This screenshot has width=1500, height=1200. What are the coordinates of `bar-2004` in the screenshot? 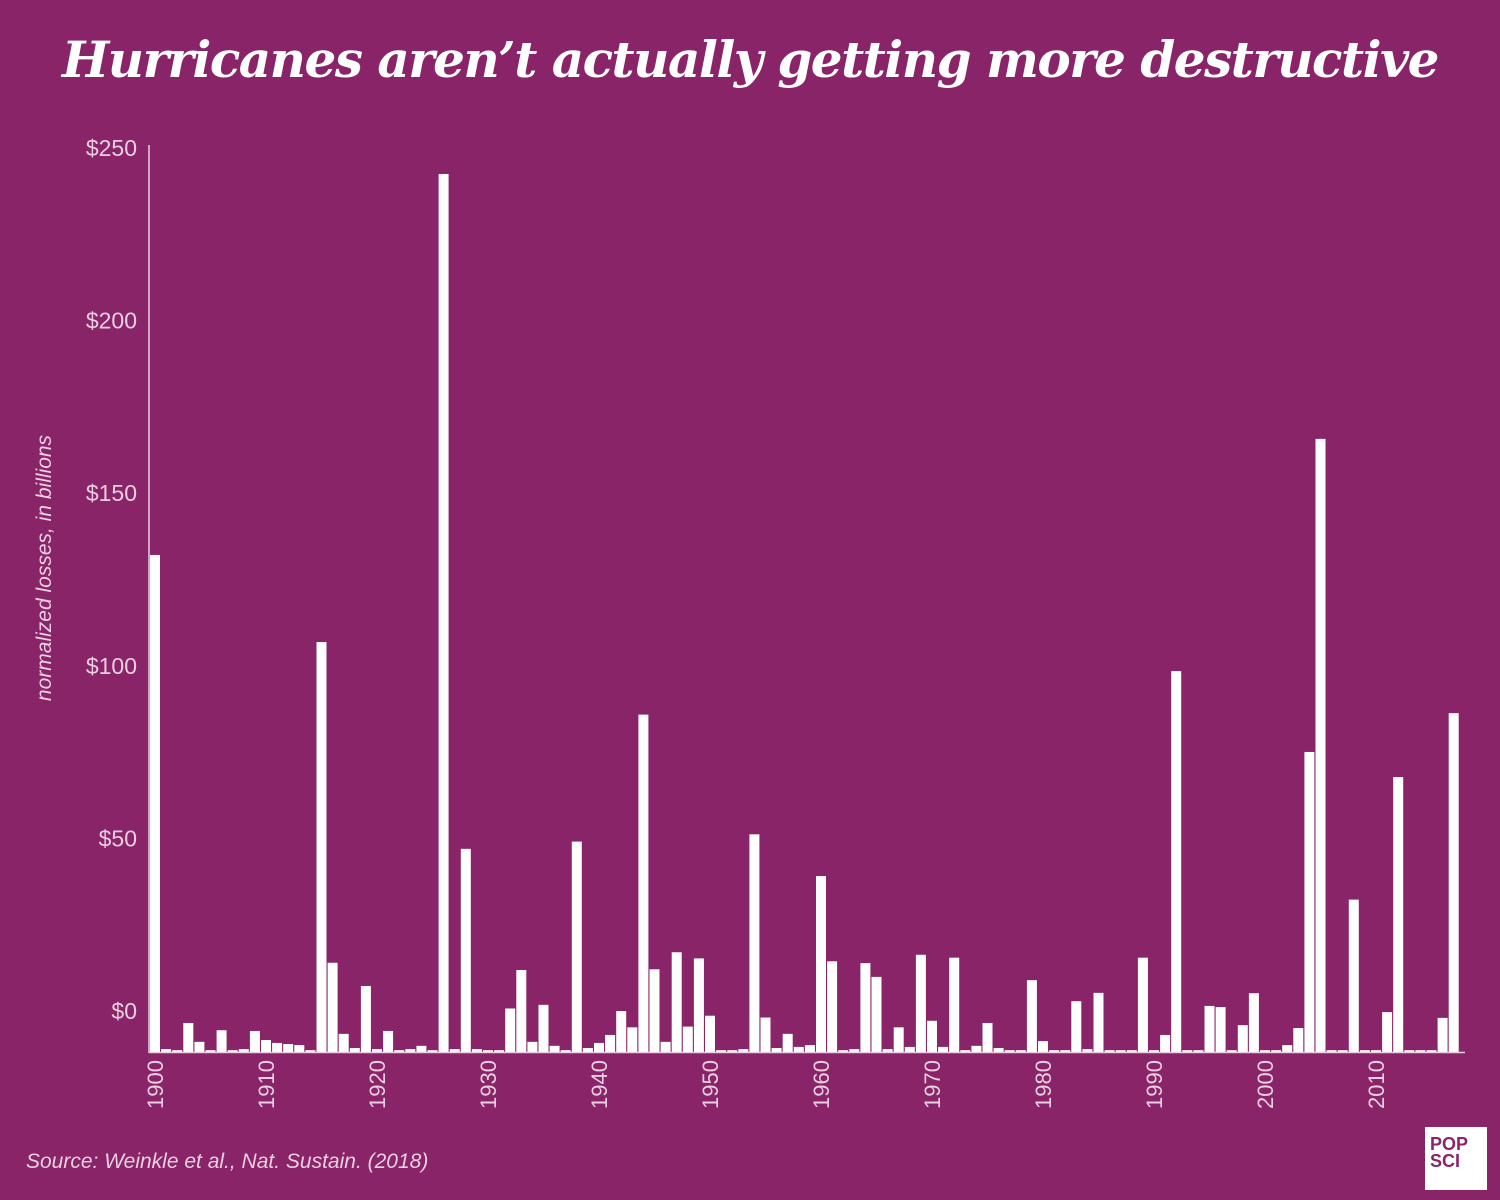 It's located at (1309, 901).